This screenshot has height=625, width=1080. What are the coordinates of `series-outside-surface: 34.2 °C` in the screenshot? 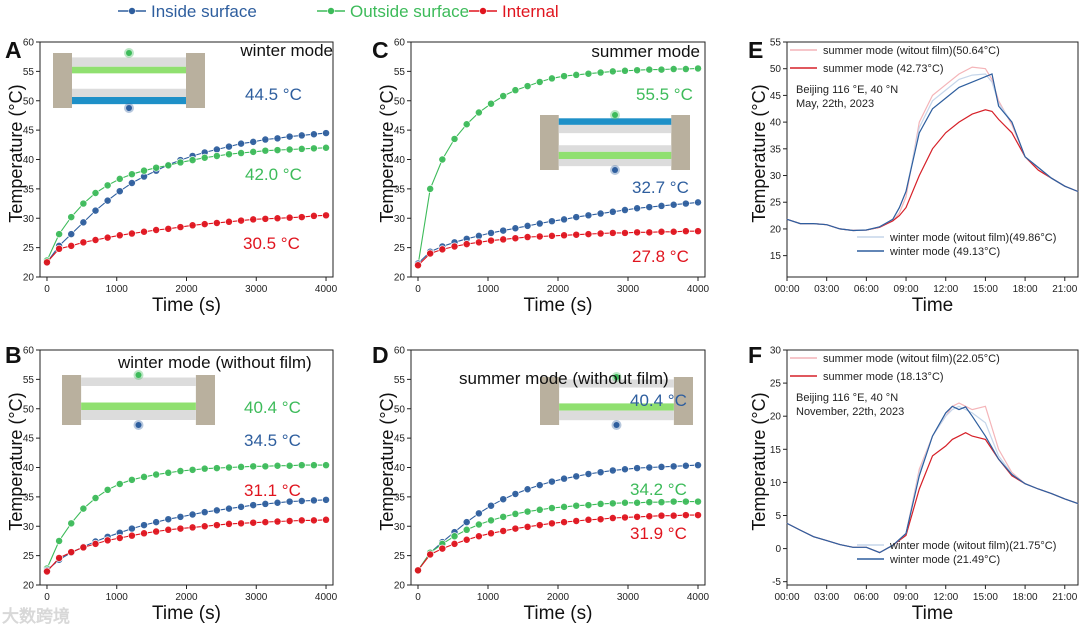 It's located at (558, 527).